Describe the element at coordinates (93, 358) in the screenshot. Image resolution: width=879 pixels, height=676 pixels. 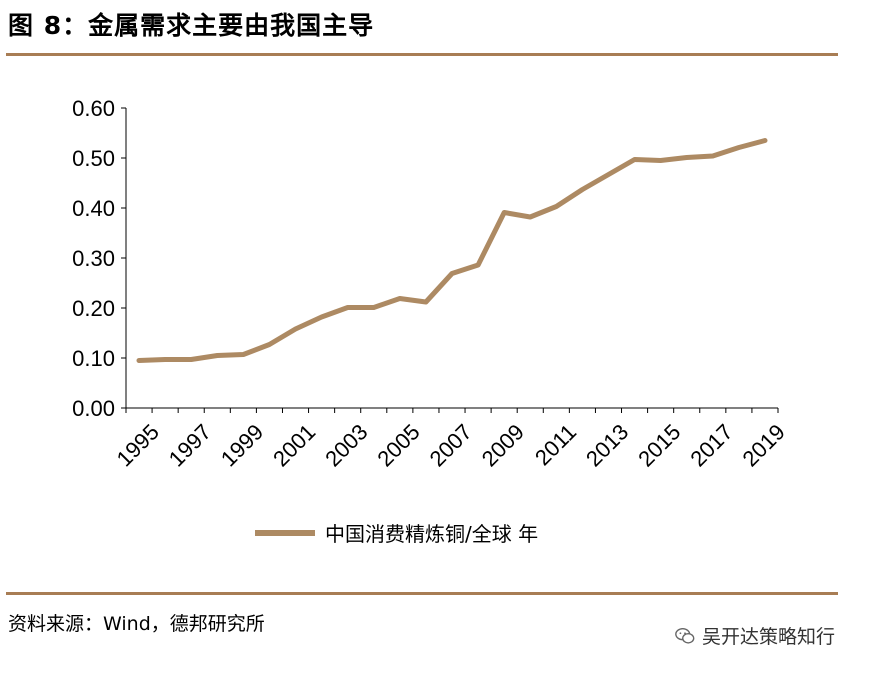
I see `y-tick-label: 0.10` at that location.